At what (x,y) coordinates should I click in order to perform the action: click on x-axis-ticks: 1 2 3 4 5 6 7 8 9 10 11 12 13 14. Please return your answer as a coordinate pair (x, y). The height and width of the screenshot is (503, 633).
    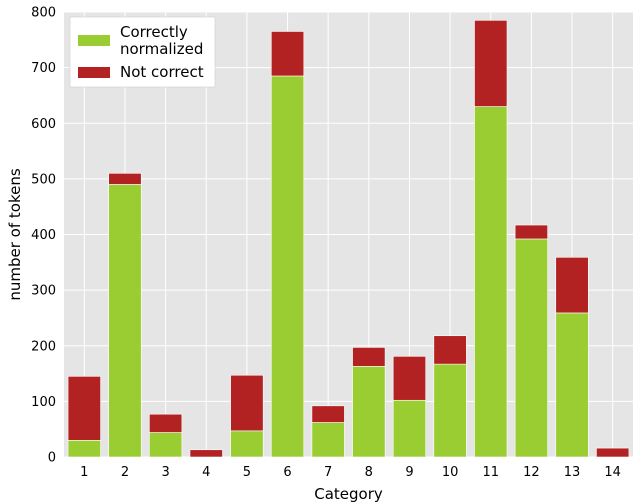
    Looking at the image, I should click on (350, 472).